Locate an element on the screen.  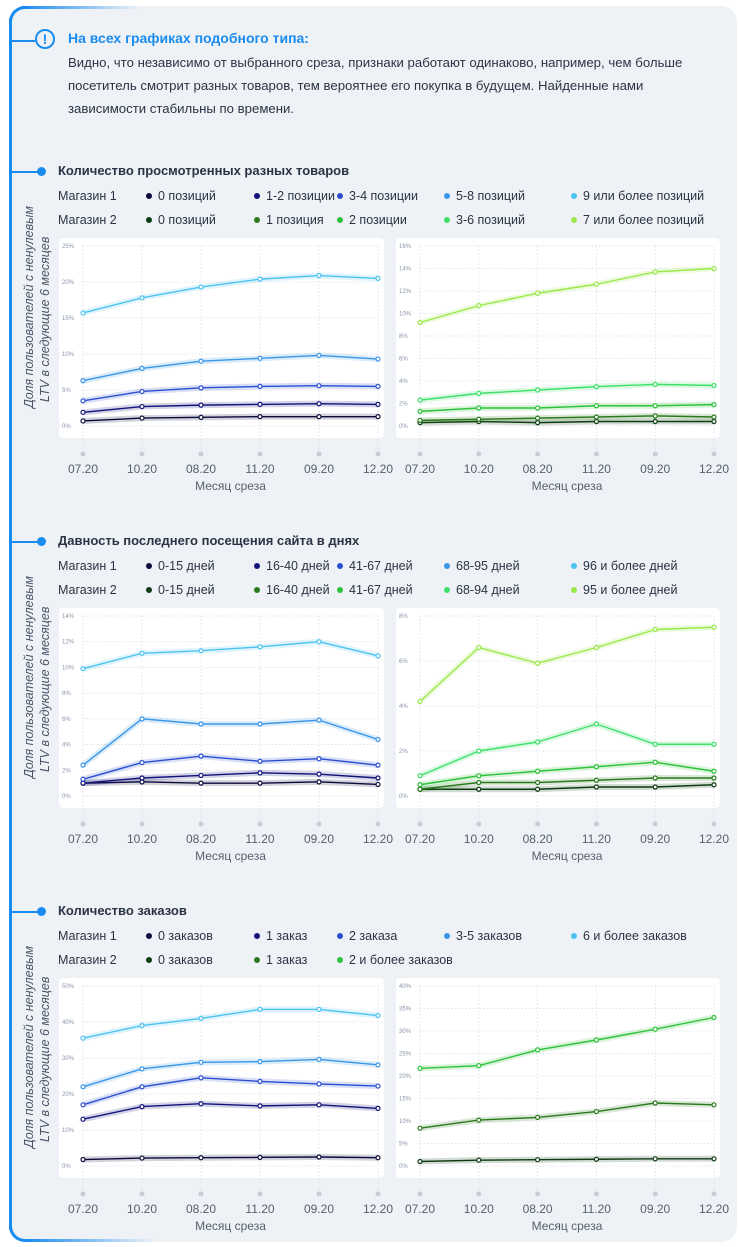
legend-item: 95 и более дней is located at coordinates (624, 590).